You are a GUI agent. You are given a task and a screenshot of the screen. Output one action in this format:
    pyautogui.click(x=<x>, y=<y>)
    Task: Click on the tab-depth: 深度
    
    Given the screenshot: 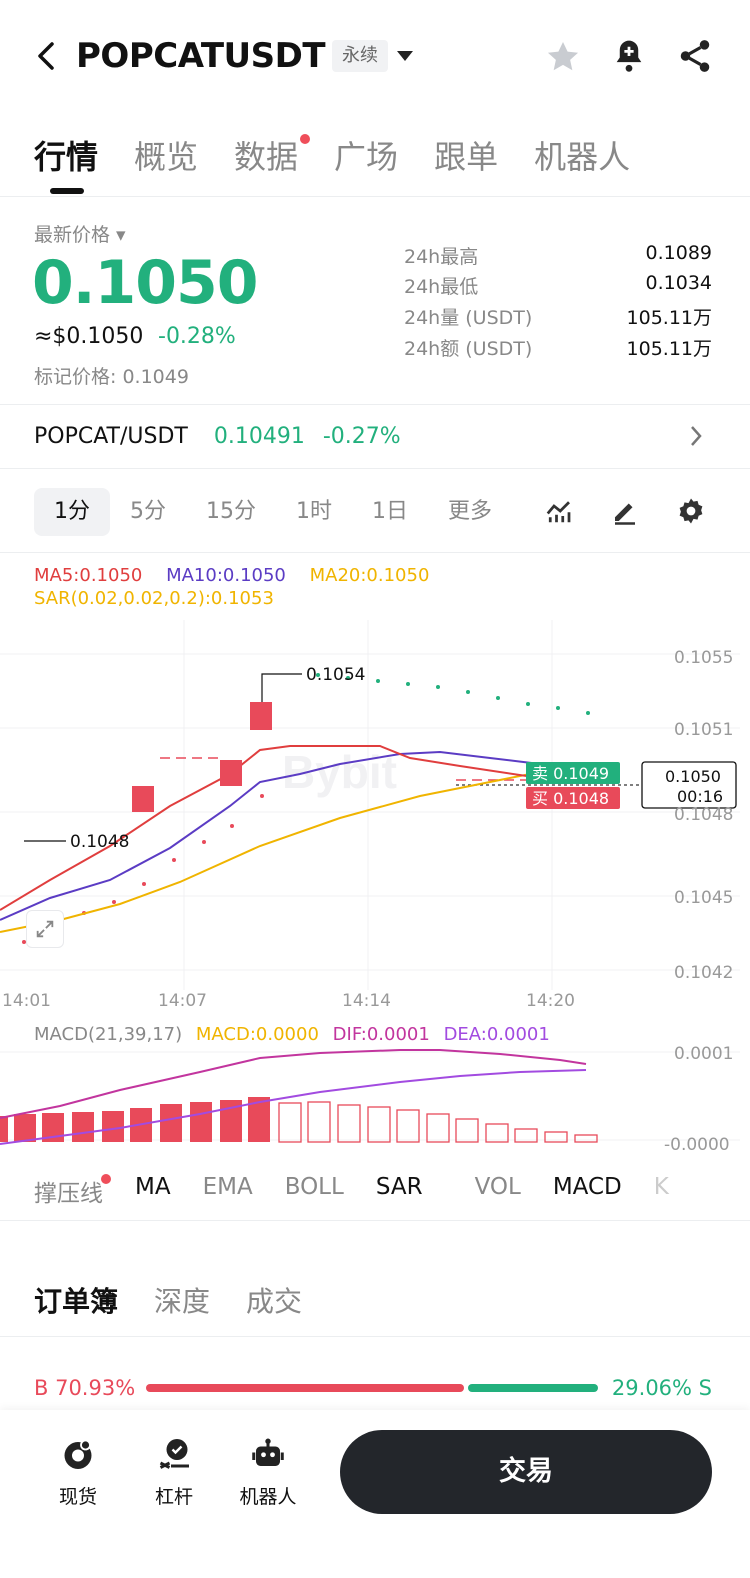 What is the action you would take?
    pyautogui.click(x=182, y=1301)
    